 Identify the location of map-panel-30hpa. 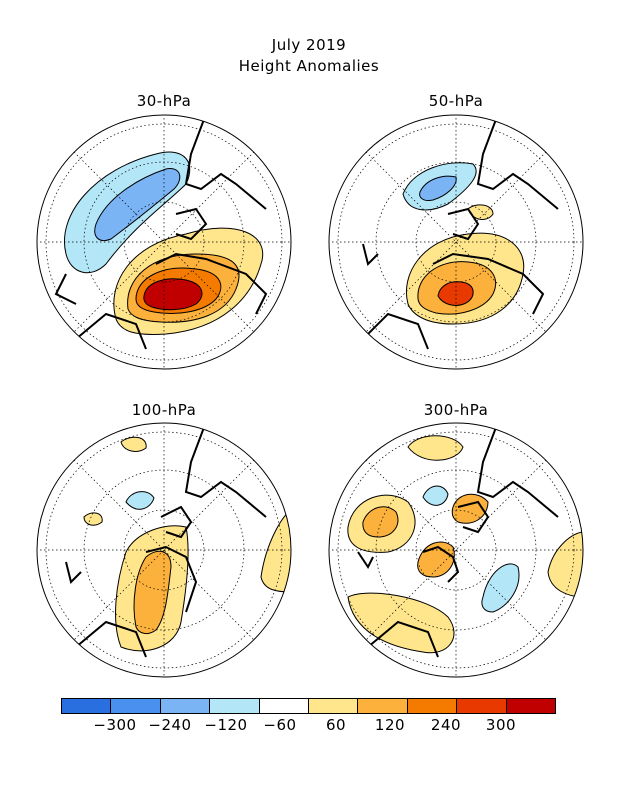
(164, 242).